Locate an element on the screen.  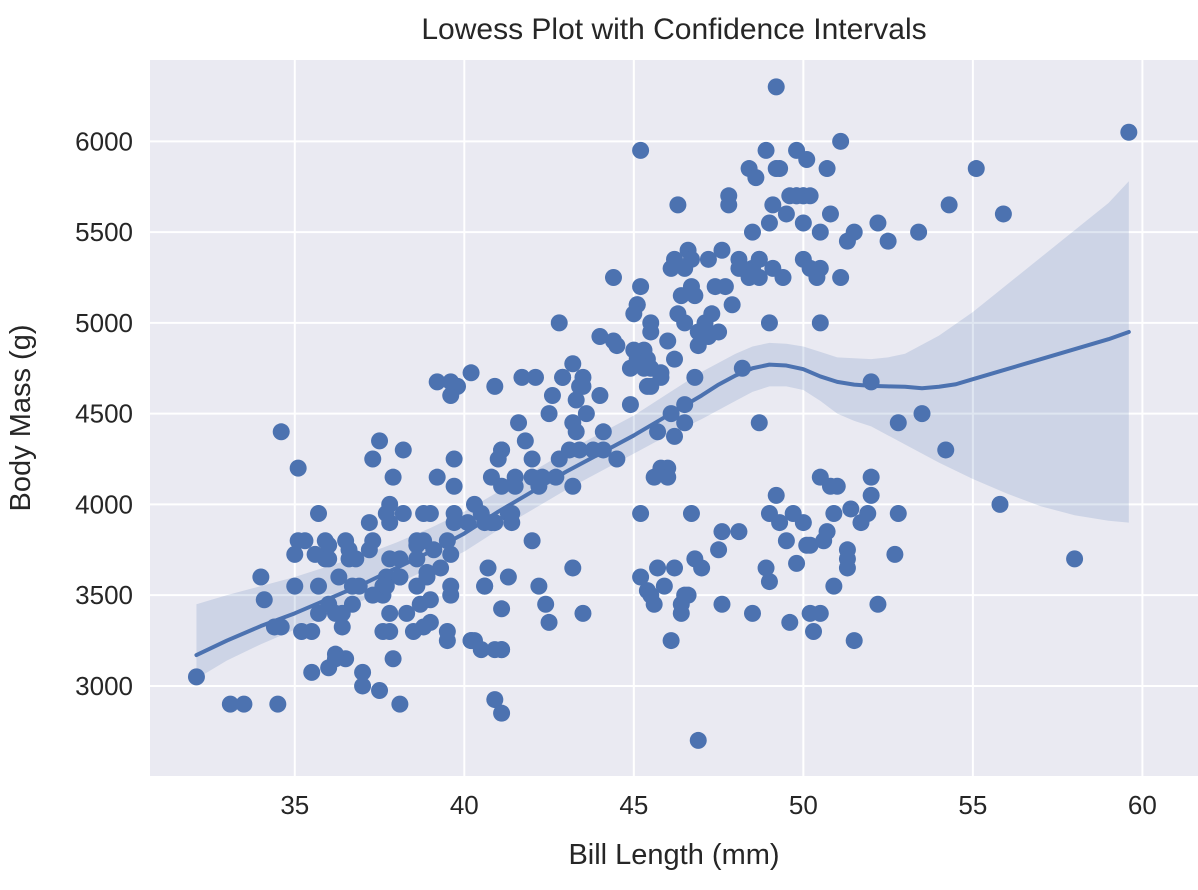
chart-title: Lowess Plot with Confidence Intervals is located at coordinates (673, 29).